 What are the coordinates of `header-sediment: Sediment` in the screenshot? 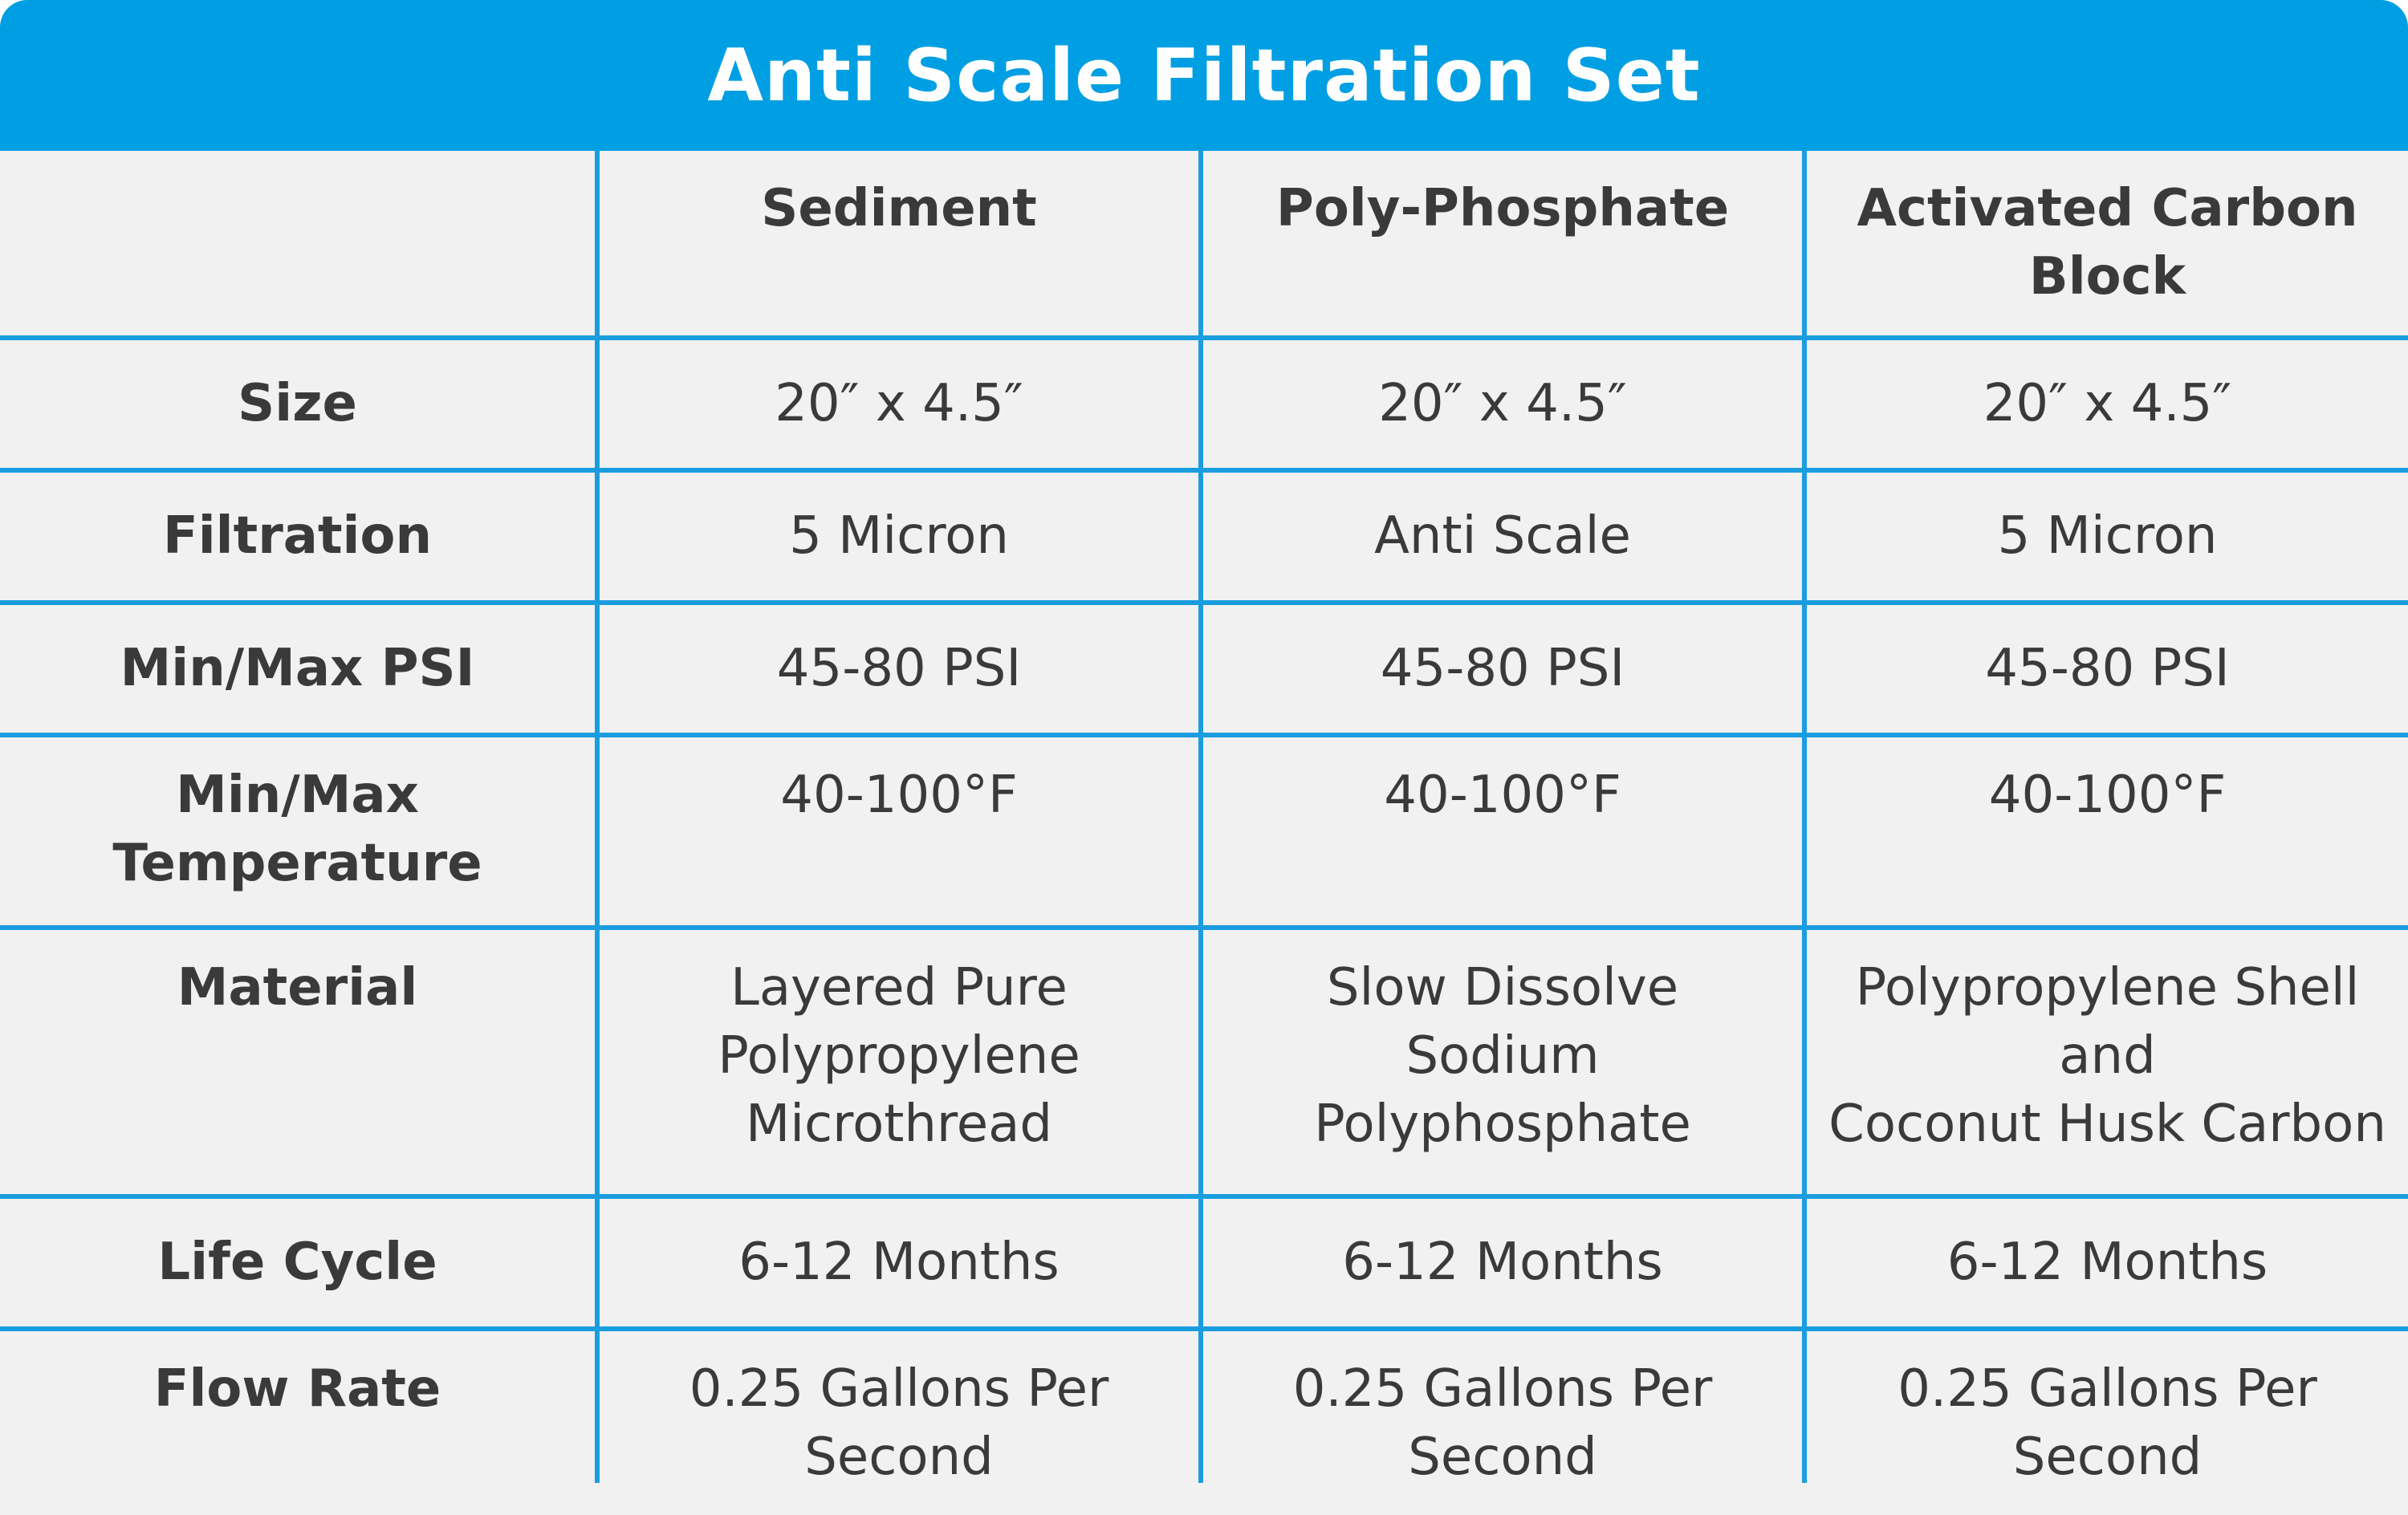 It's located at (901, 246).